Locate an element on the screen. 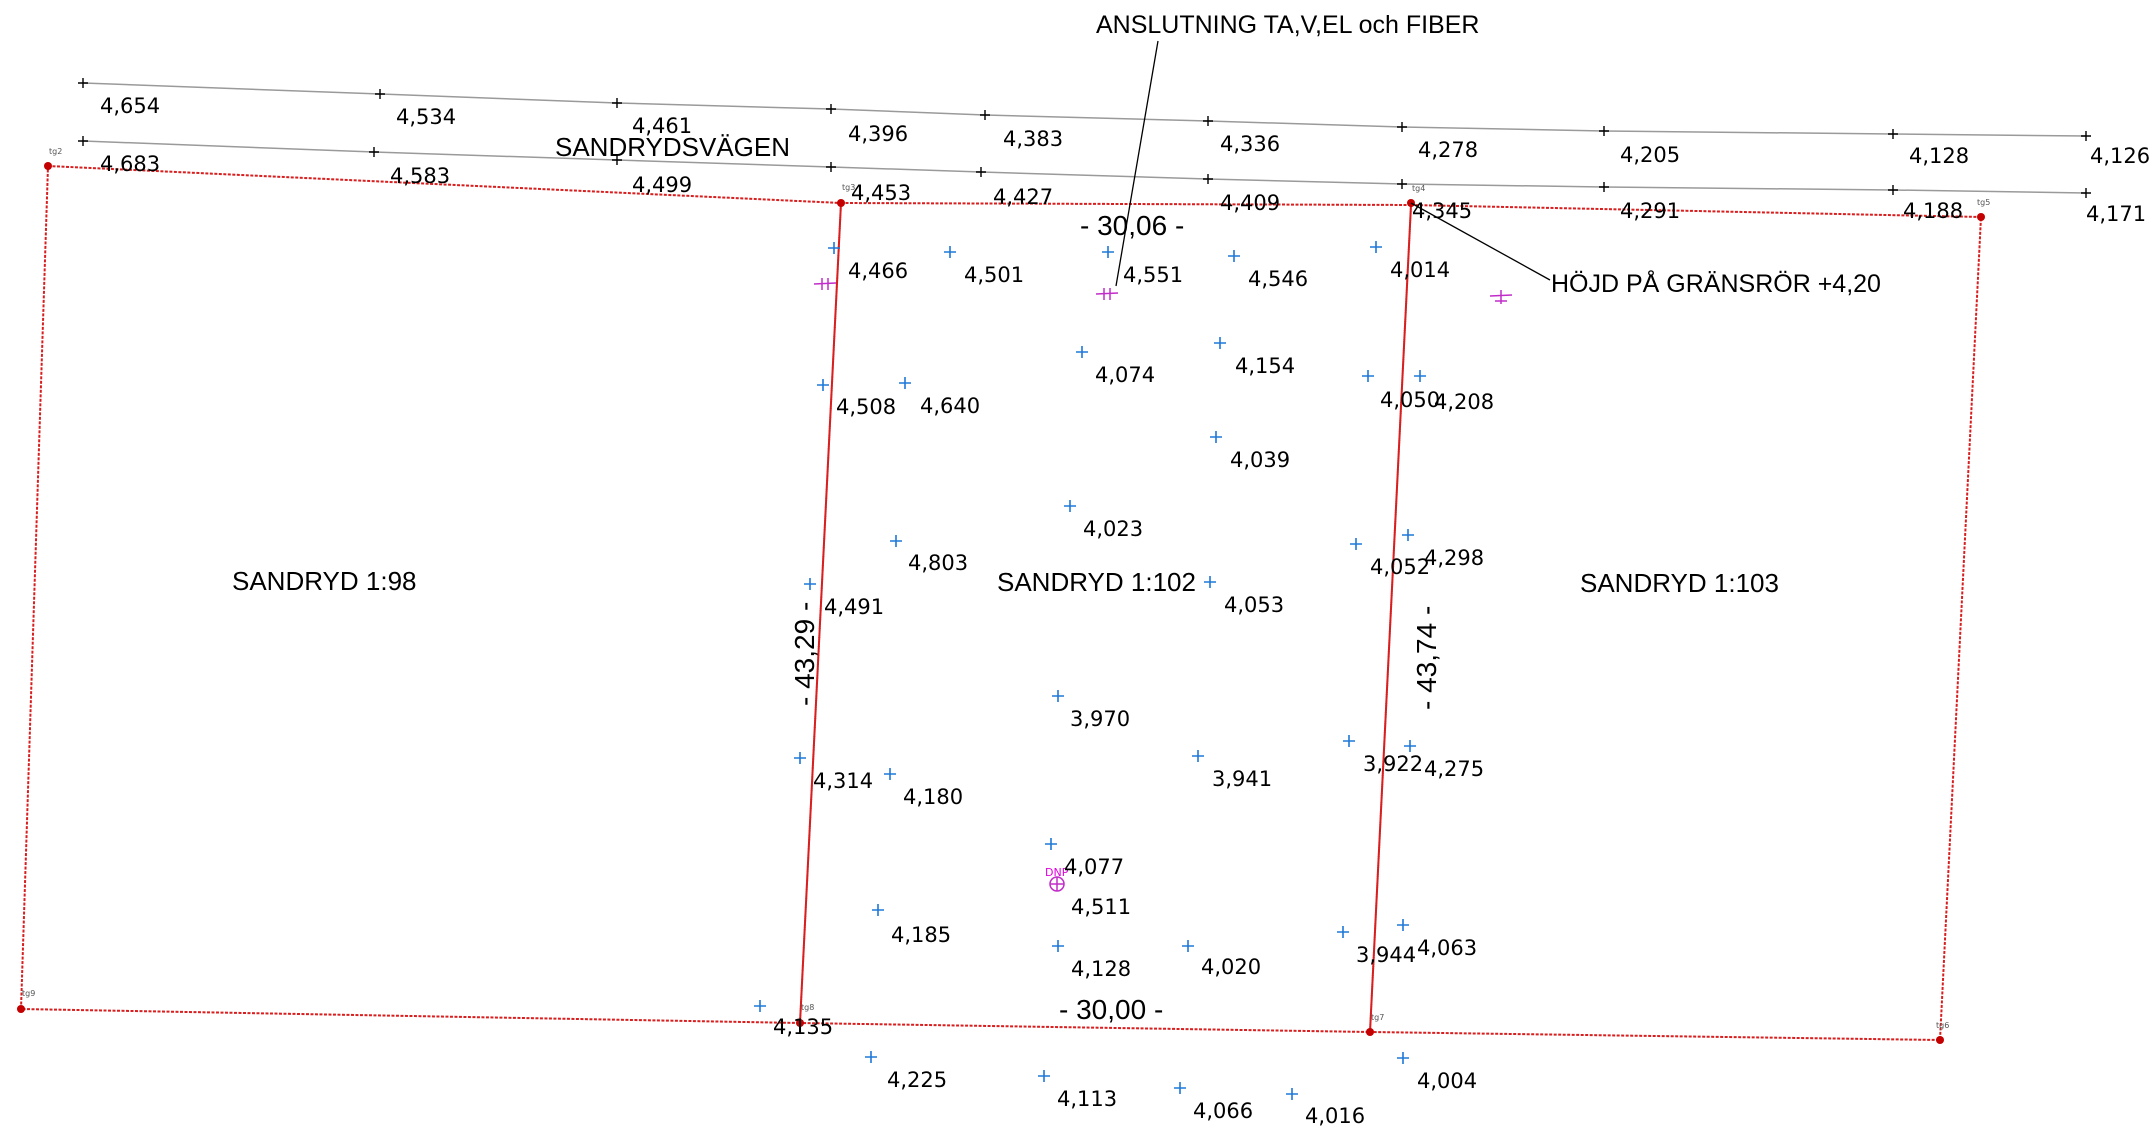  elevation-label: 4,050 is located at coordinates (1410, 400).